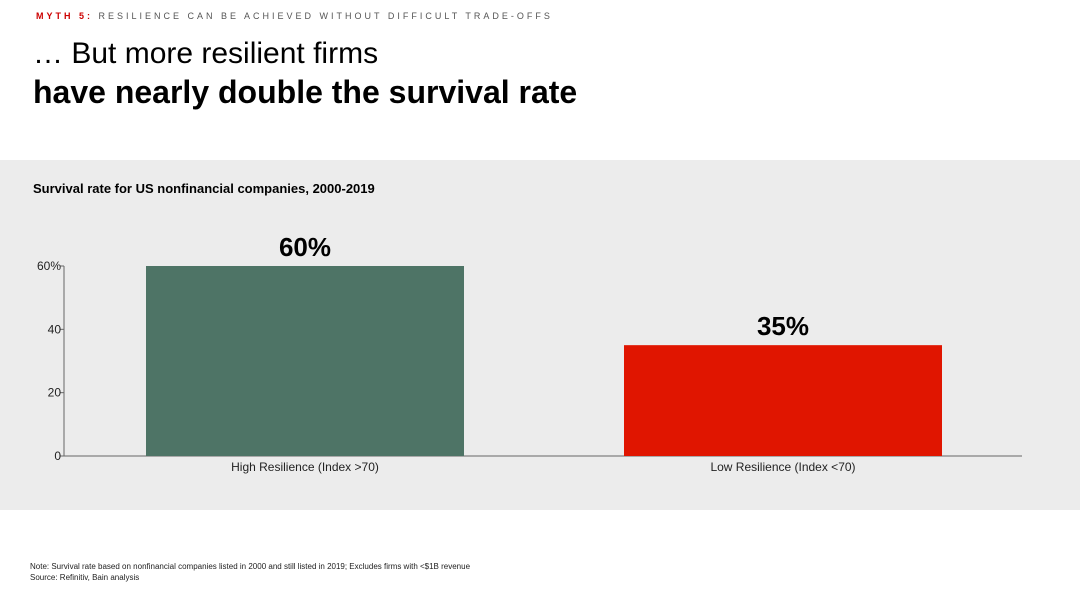 The height and width of the screenshot is (607, 1080). Describe the element at coordinates (305, 467) in the screenshot. I see `x-tick-label: High Resilience (Index >70)` at that location.